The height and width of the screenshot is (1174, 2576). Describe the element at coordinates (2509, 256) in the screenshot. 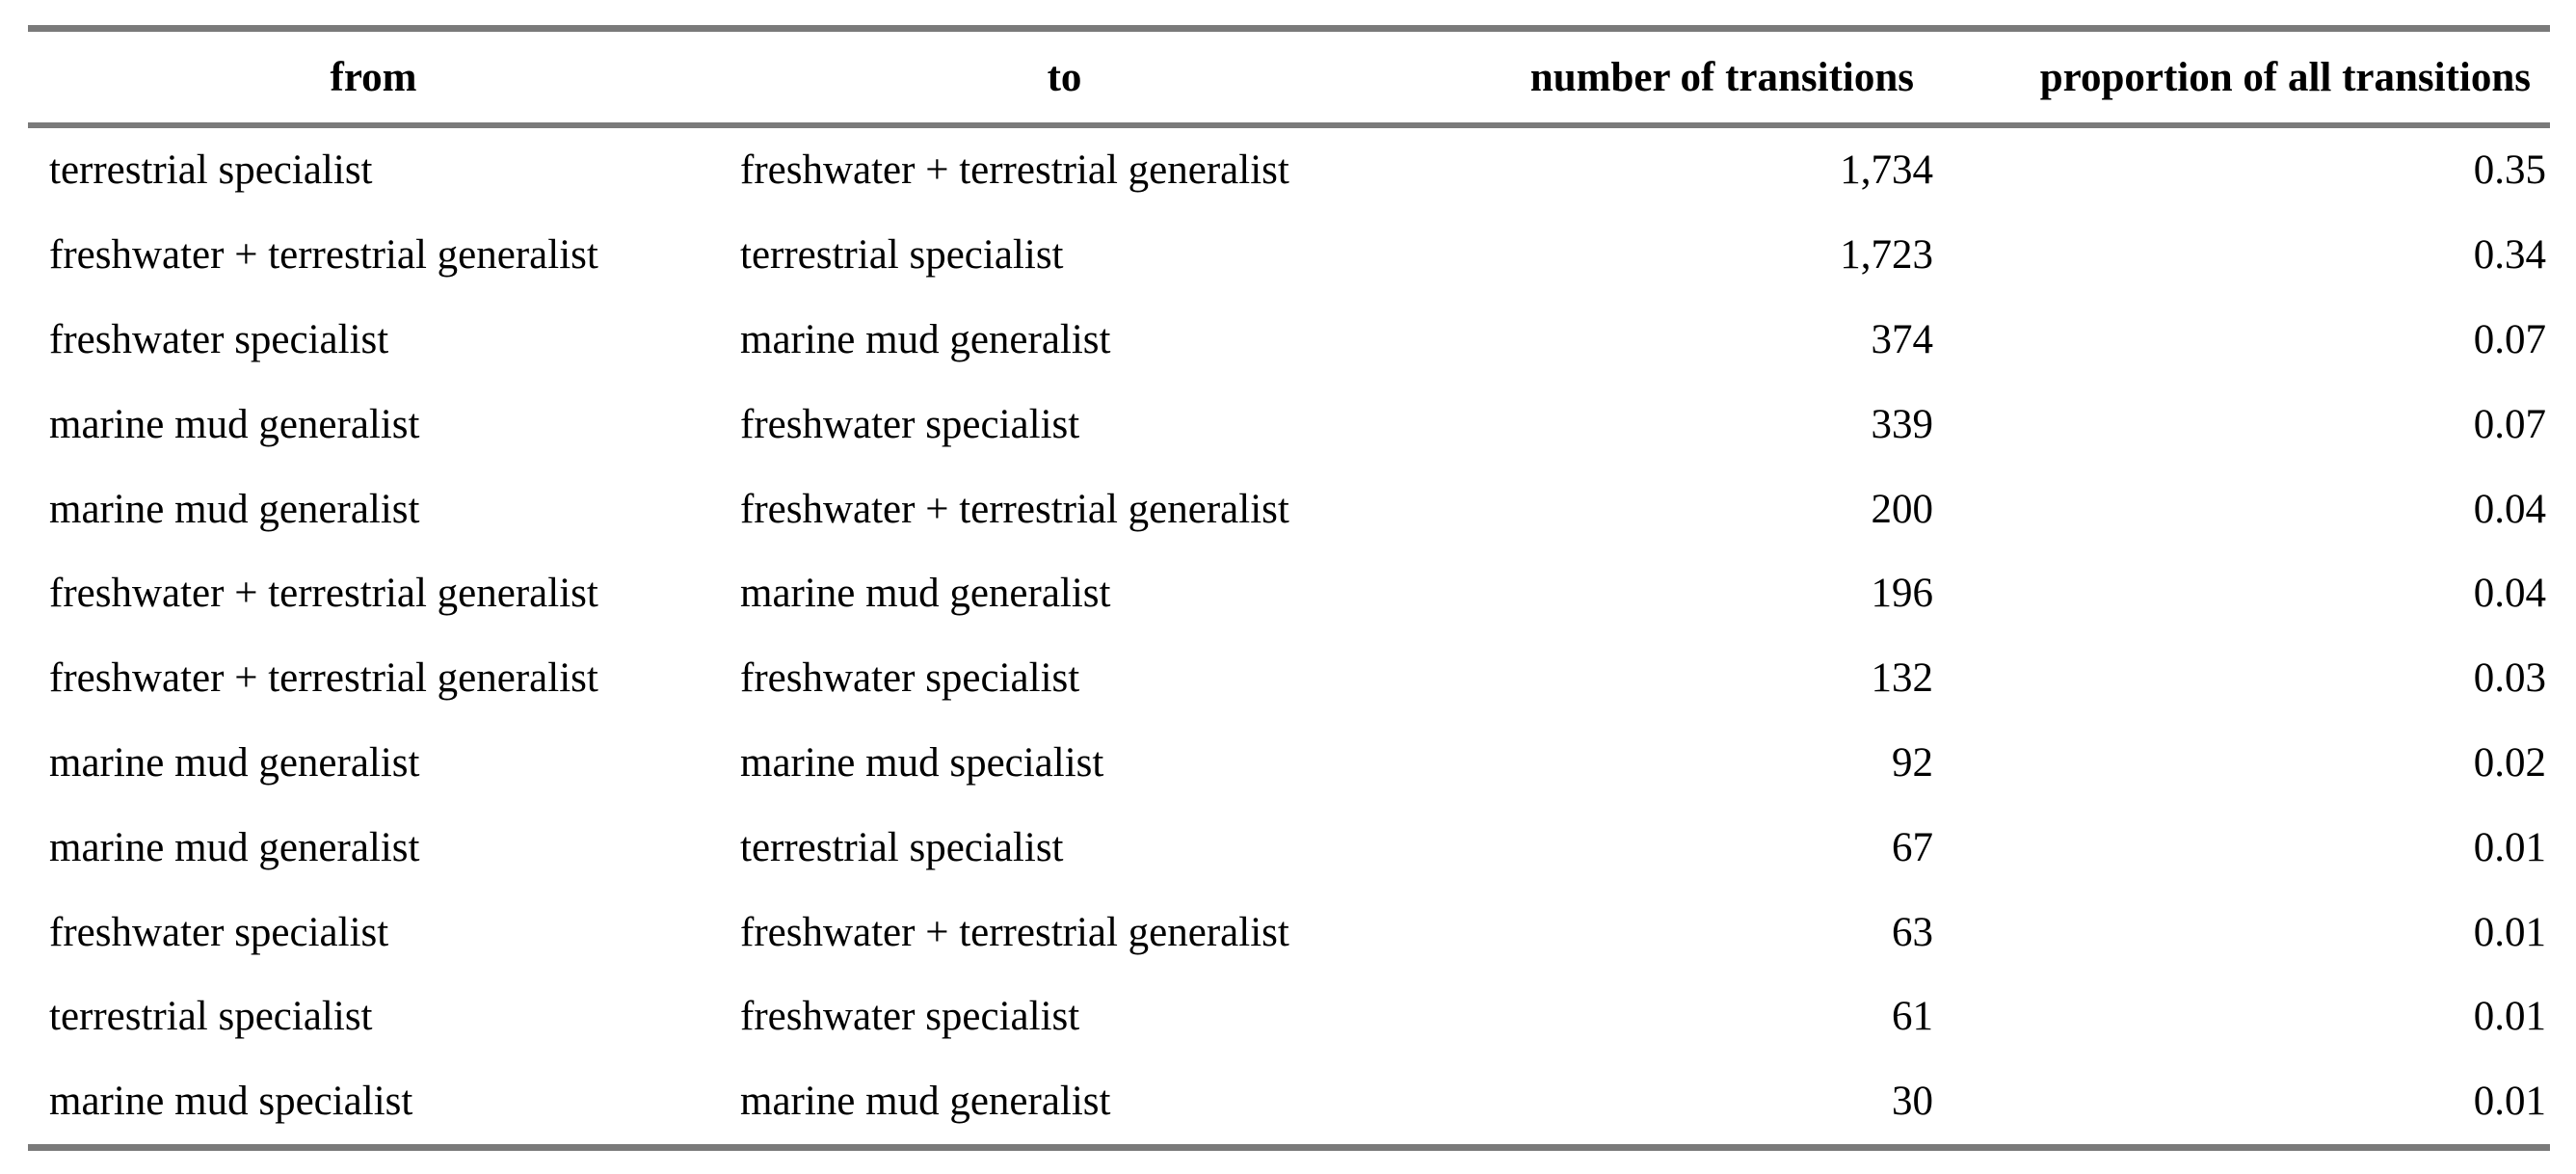

I see `cell-proportion: 0.34` at that location.